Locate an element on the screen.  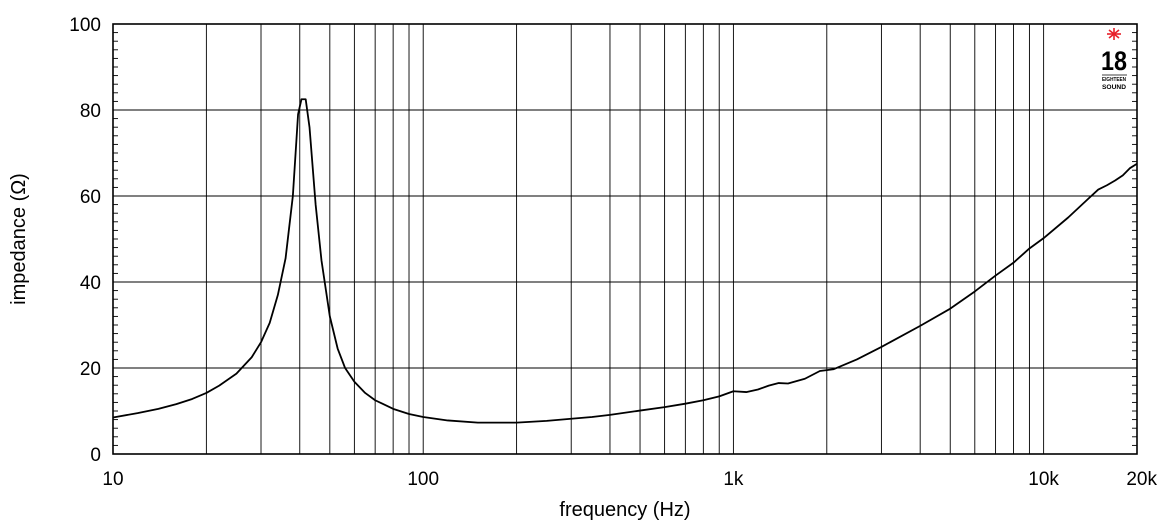
y-tick-label: 80 is located at coordinates (90, 111).